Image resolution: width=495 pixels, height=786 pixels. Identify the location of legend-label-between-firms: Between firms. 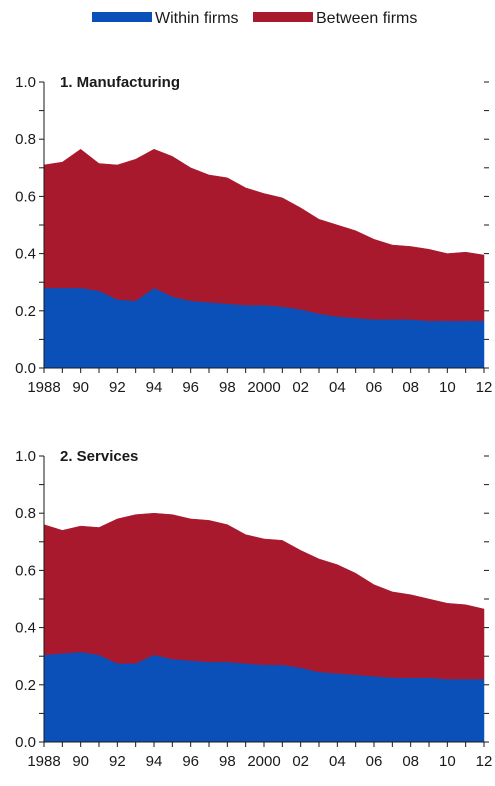
(366, 18).